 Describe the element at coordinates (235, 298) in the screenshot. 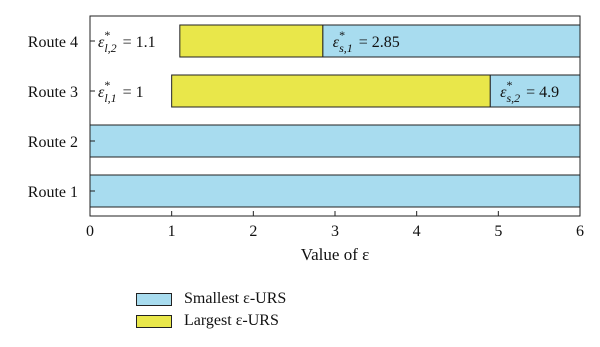

I see `legend-label-smallest: Smallest ε-URS` at that location.